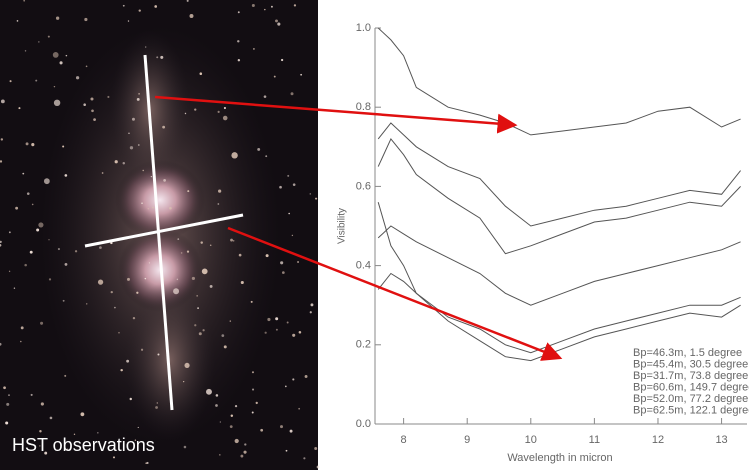 This screenshot has width=749, height=470. I want to click on legend-entry: Bp=62.5m, 122.1 degree, so click(691, 410).